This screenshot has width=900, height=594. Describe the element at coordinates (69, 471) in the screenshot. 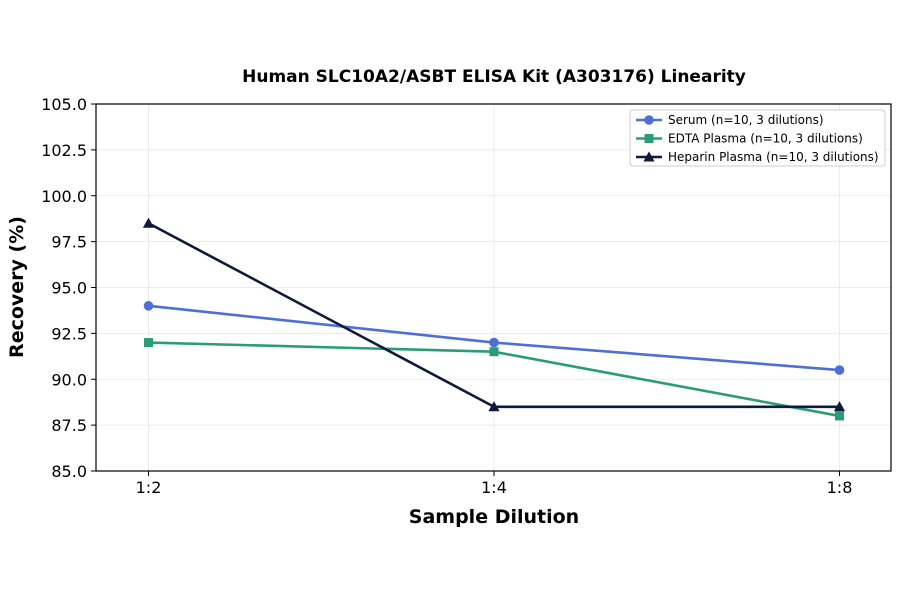

I see `y-tick-label: 85.0` at that location.